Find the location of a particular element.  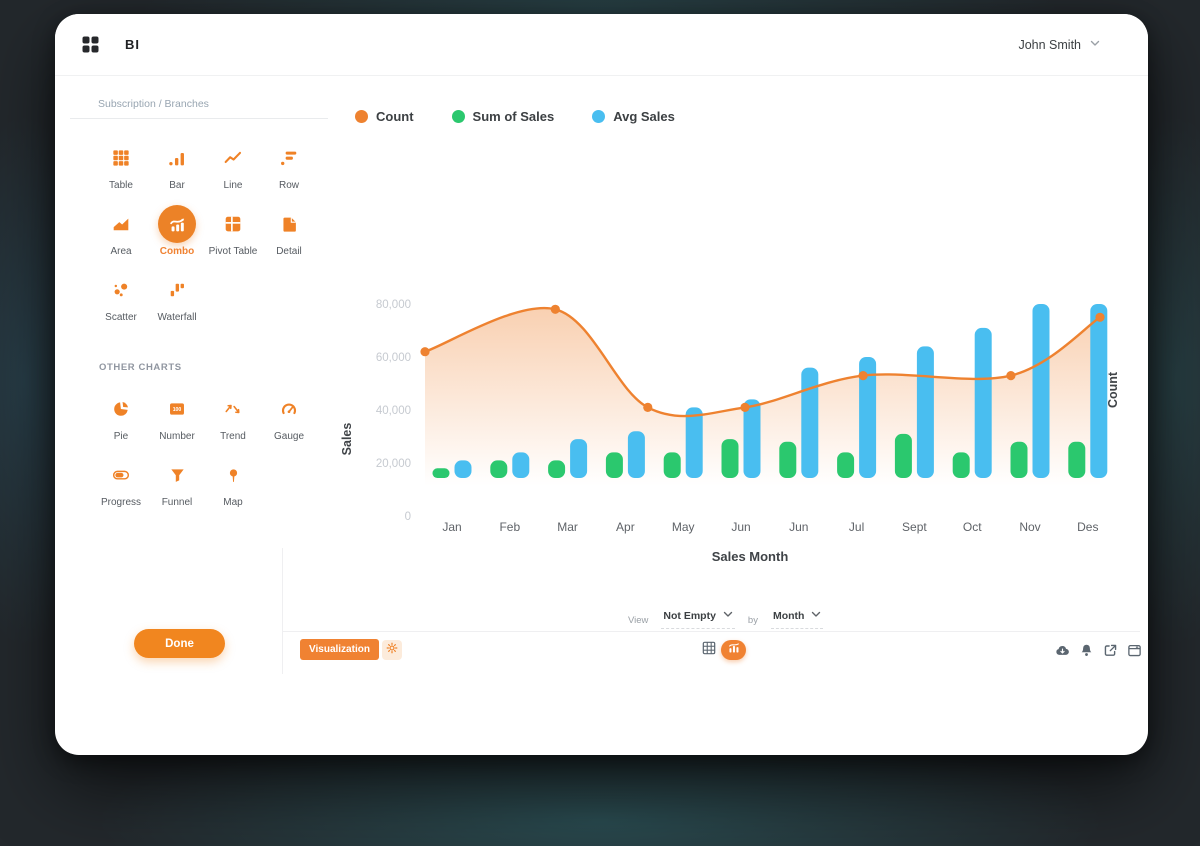

chart-type-waterfall: Waterfall is located at coordinates (177, 299).